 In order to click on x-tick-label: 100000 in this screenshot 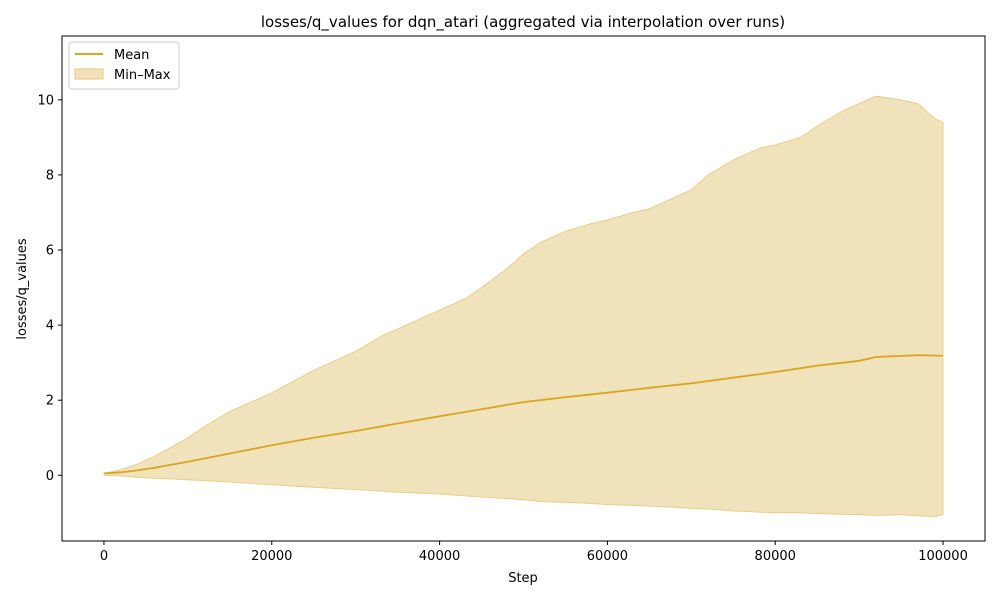, I will do `click(943, 556)`.